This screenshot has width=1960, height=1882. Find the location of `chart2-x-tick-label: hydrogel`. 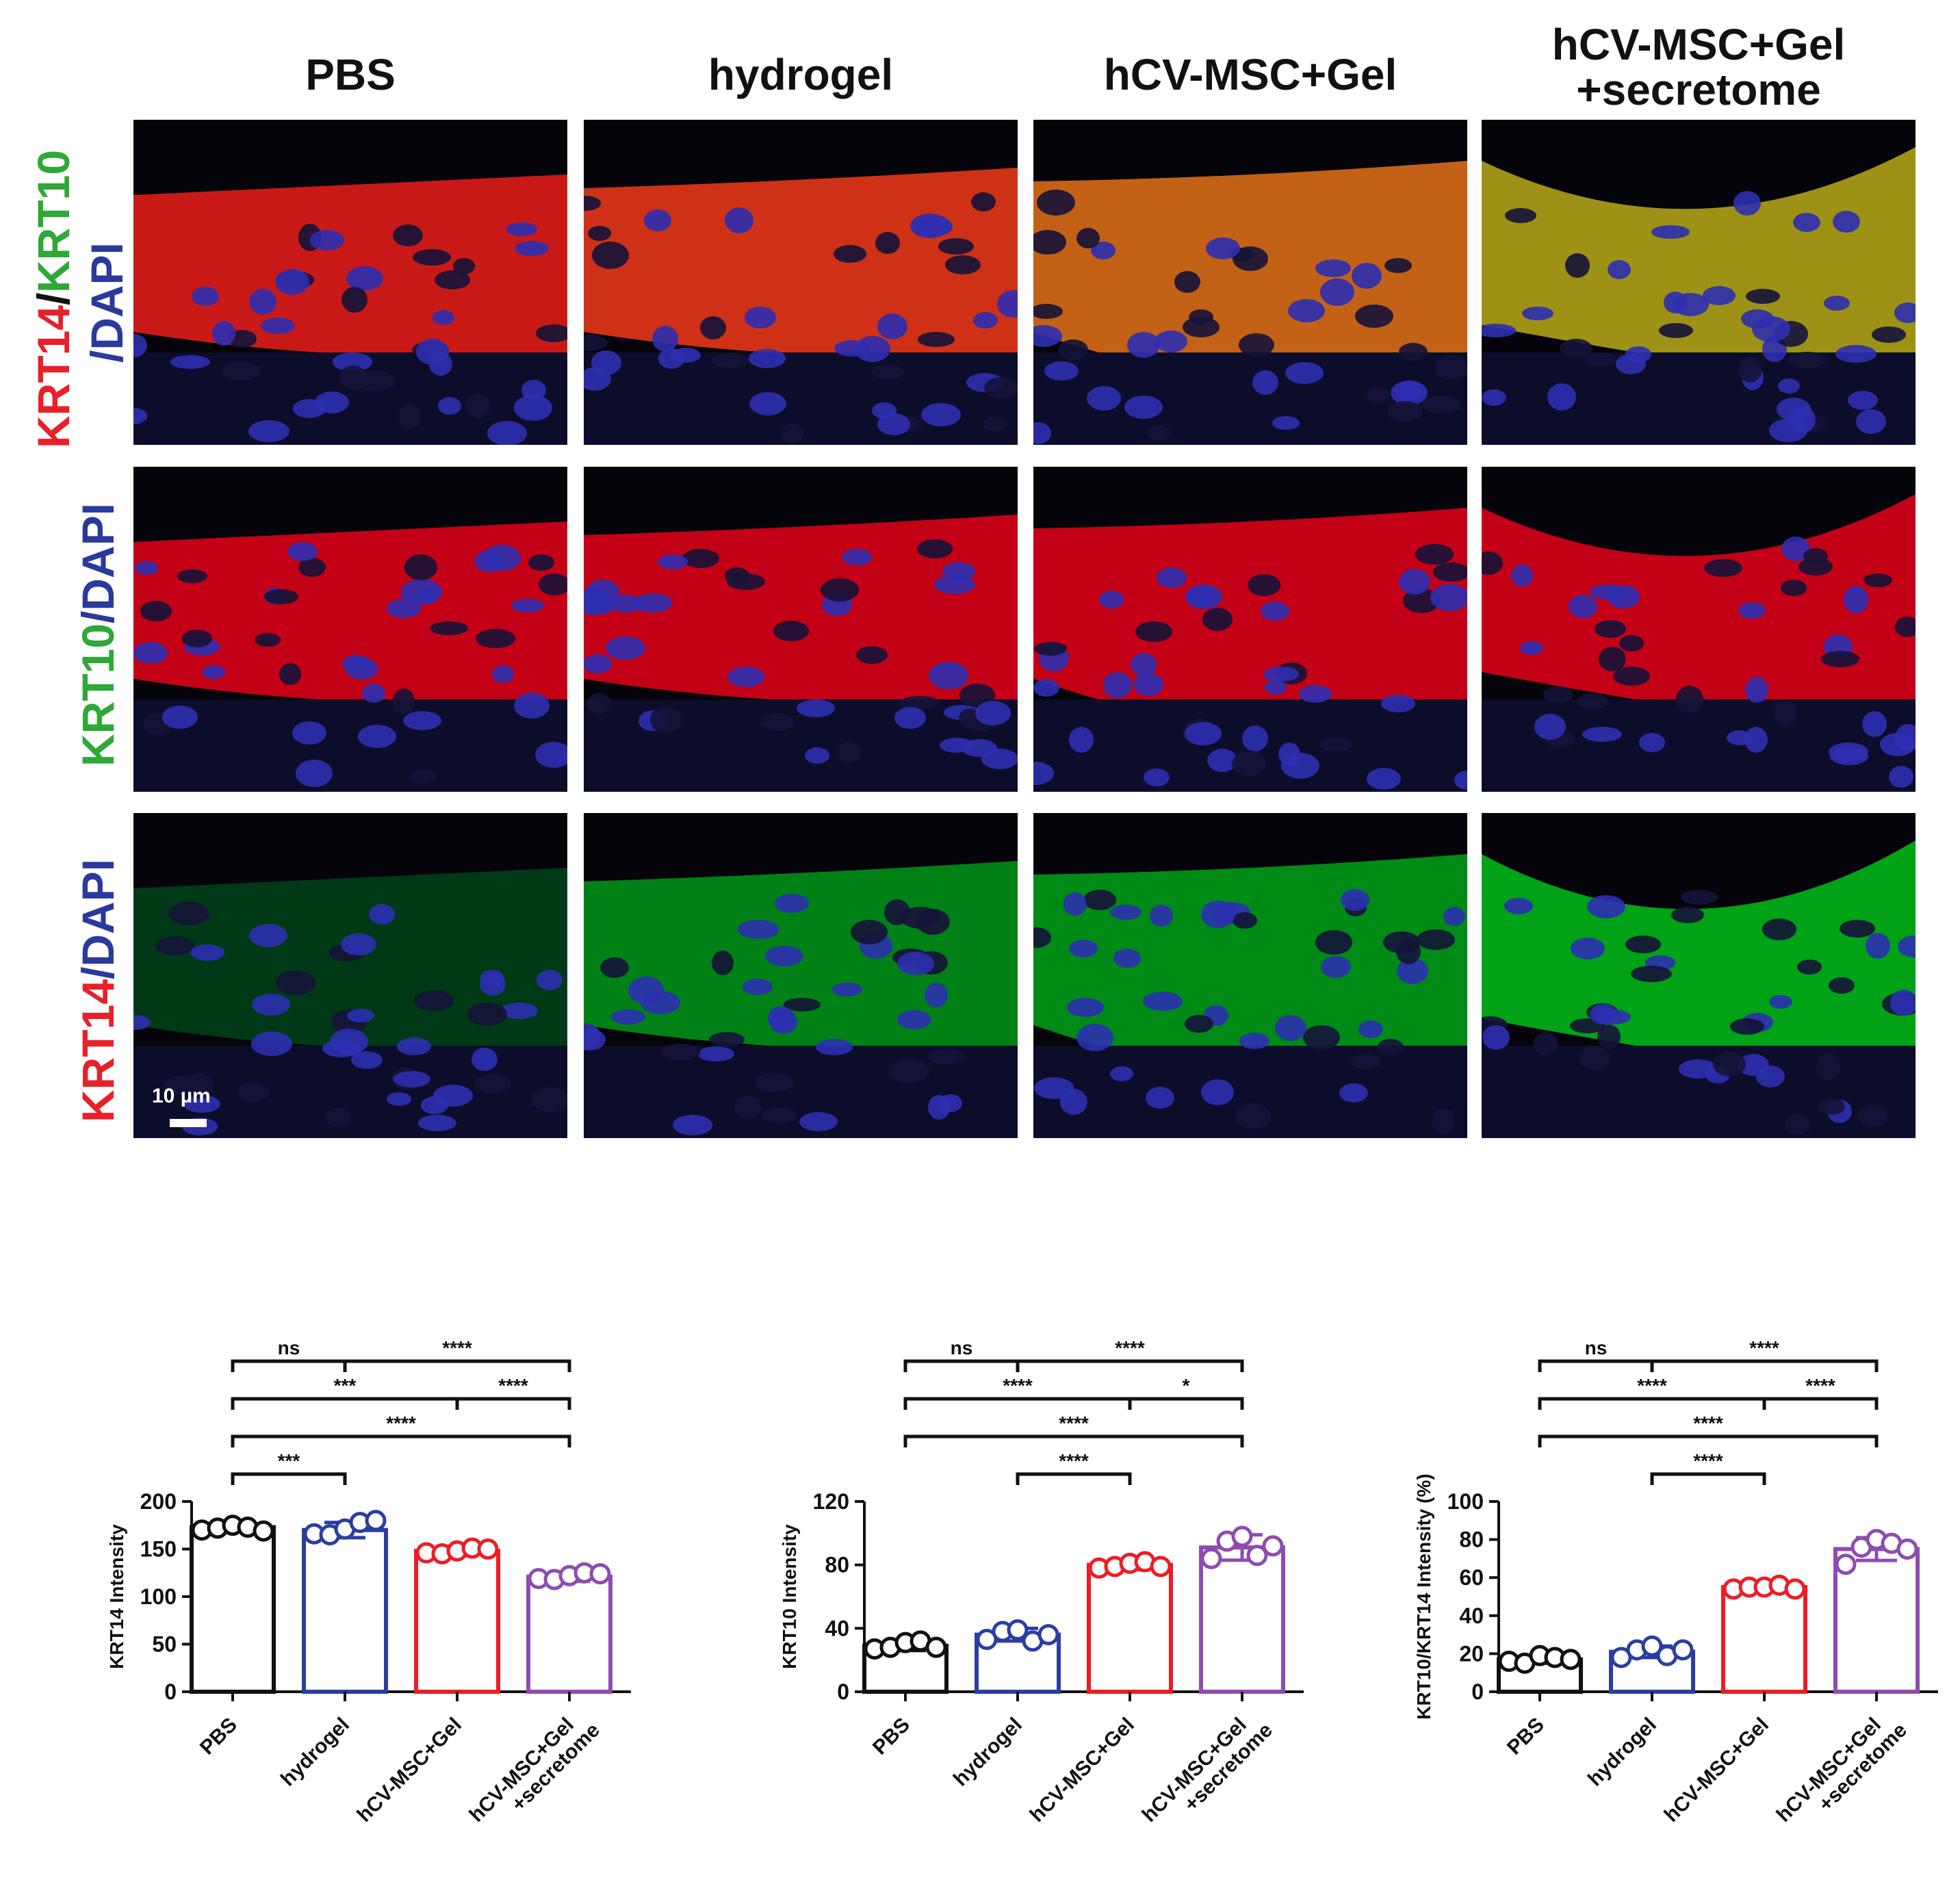

chart2-x-tick-label: hydrogel is located at coordinates (1622, 1752).